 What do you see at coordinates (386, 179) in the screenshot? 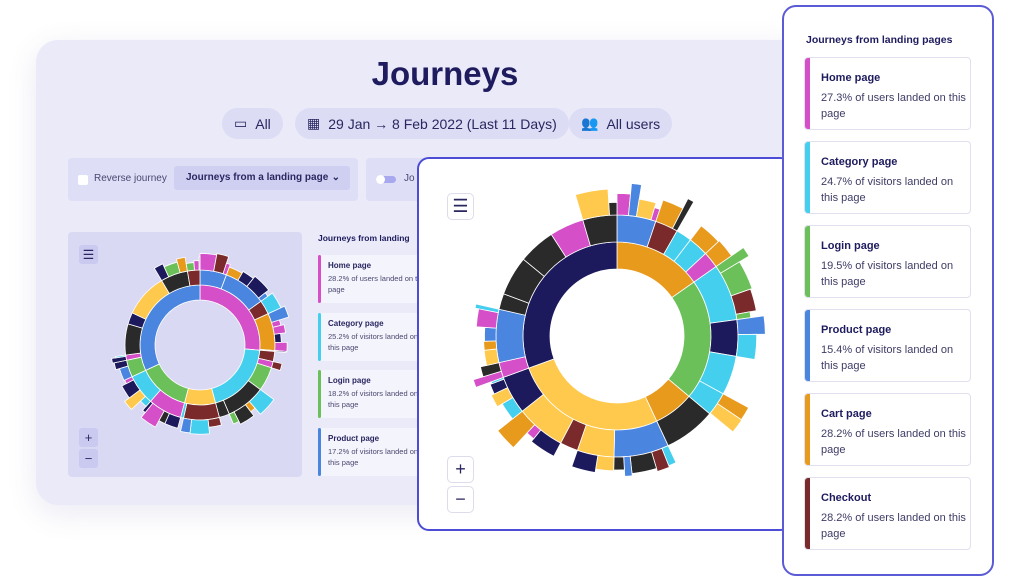
I see `toggle-switch` at bounding box center [386, 179].